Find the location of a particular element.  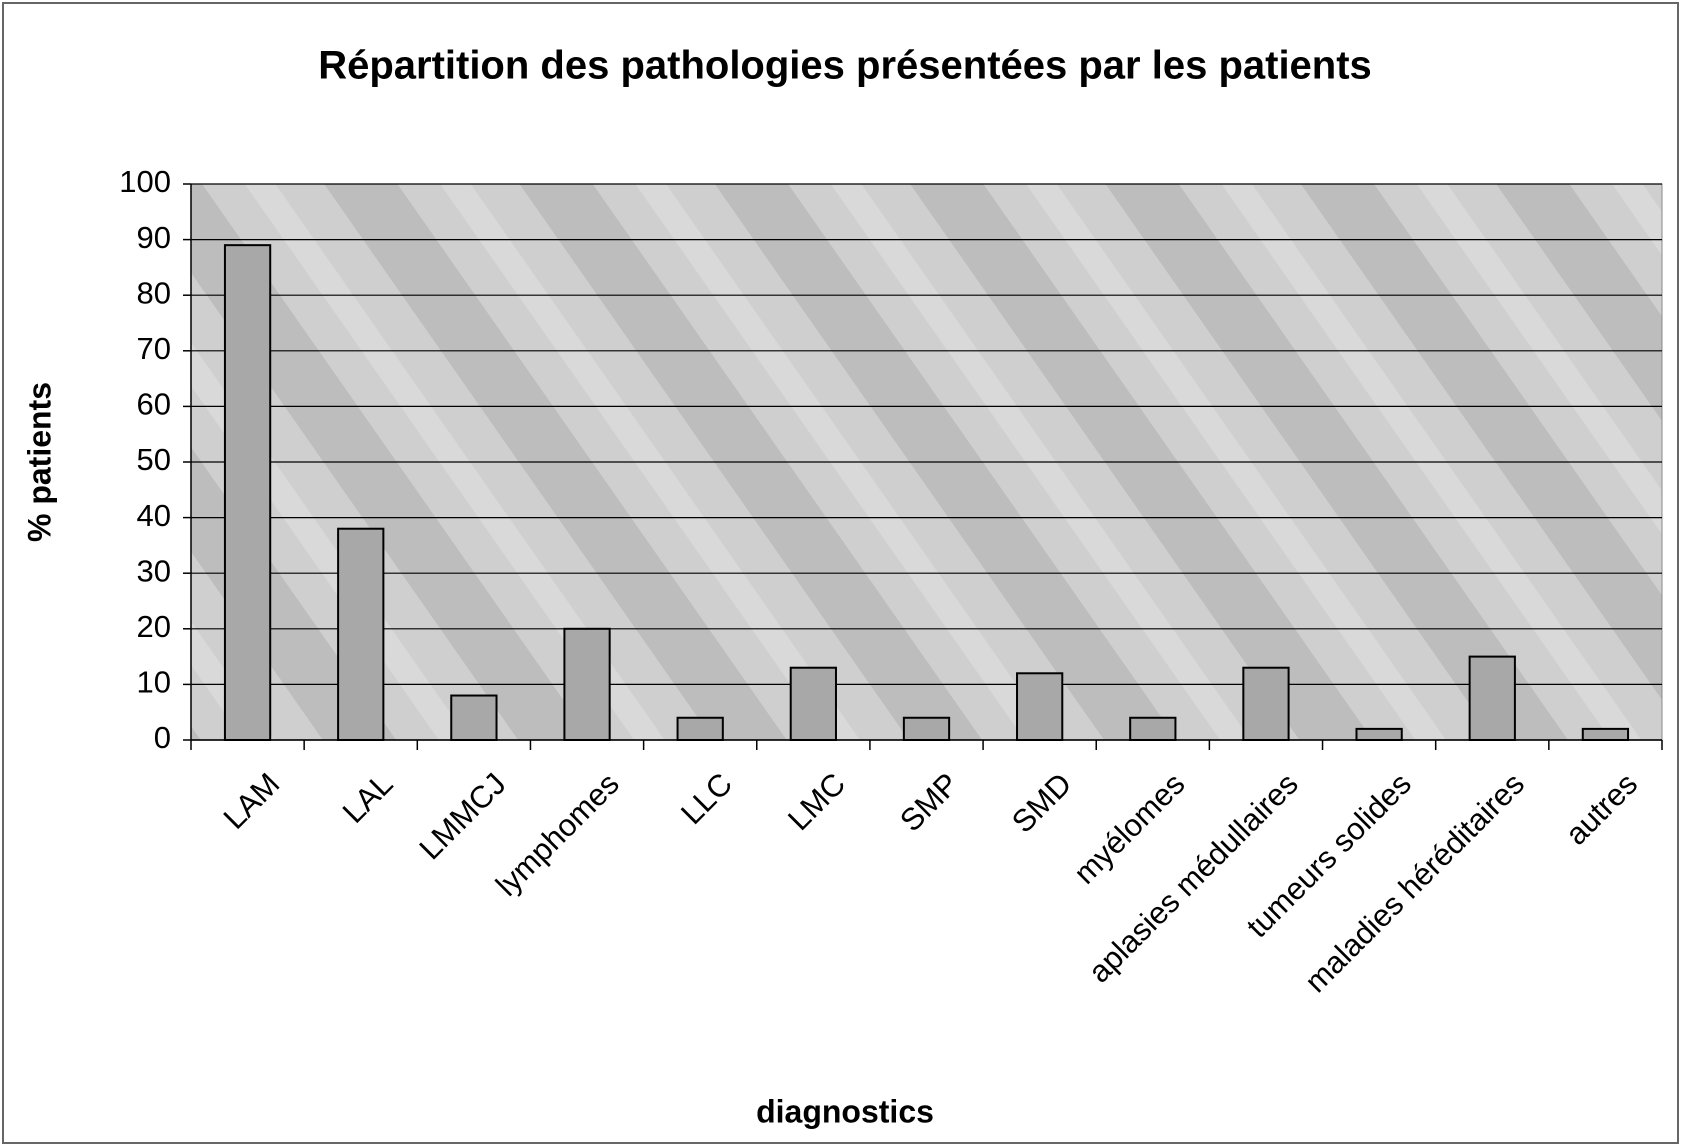

y-tick-label: 30 is located at coordinates (154, 570).